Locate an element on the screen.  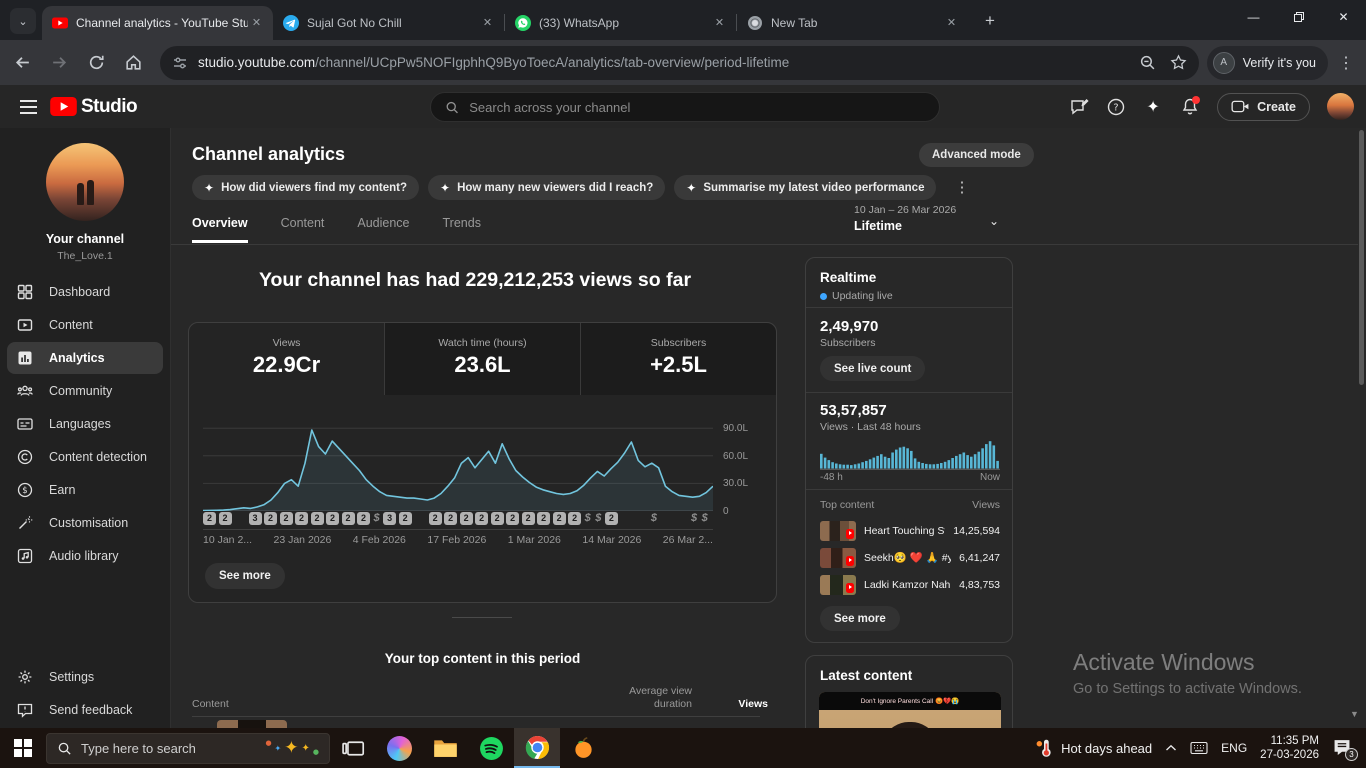
reload-button is located at coordinates (96, 63).